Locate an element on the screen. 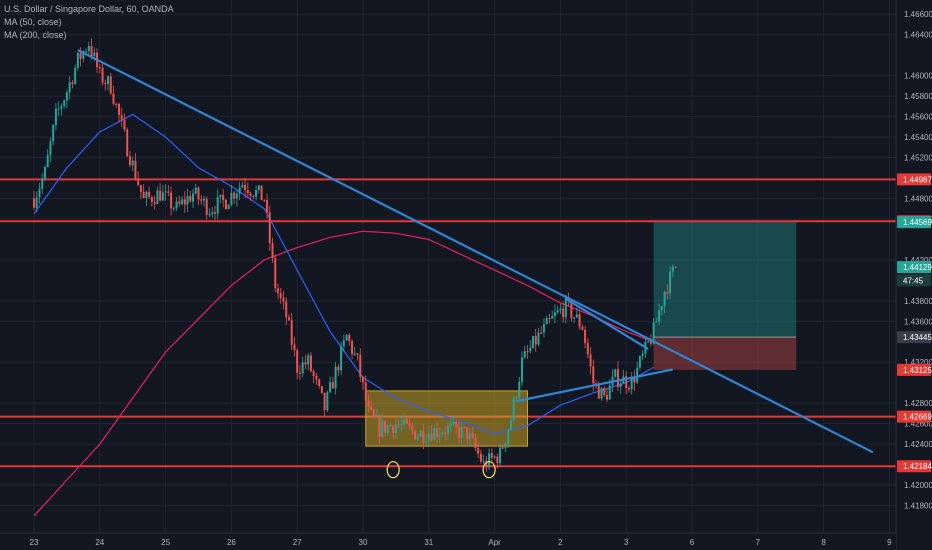 The image size is (932, 550). time-tick-label: 27 is located at coordinates (297, 542).